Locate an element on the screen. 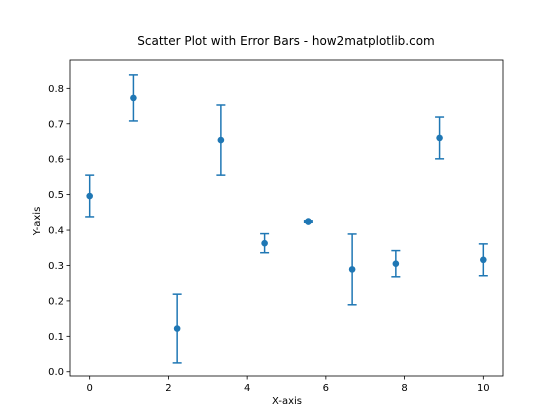  x-tick-label: 8 is located at coordinates (404, 388).